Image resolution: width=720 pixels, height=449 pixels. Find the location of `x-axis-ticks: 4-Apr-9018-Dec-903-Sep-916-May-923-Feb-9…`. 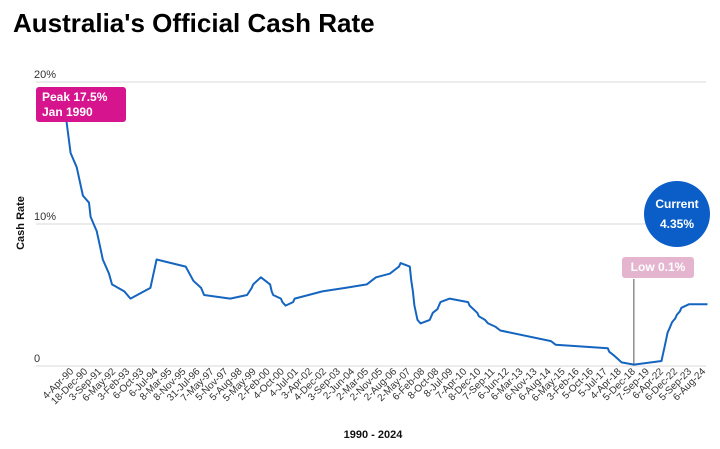

x-axis-ticks: 4-Apr-9018-Dec-903-Sep-916-May-923-Feb-9… is located at coordinates (375, 386).